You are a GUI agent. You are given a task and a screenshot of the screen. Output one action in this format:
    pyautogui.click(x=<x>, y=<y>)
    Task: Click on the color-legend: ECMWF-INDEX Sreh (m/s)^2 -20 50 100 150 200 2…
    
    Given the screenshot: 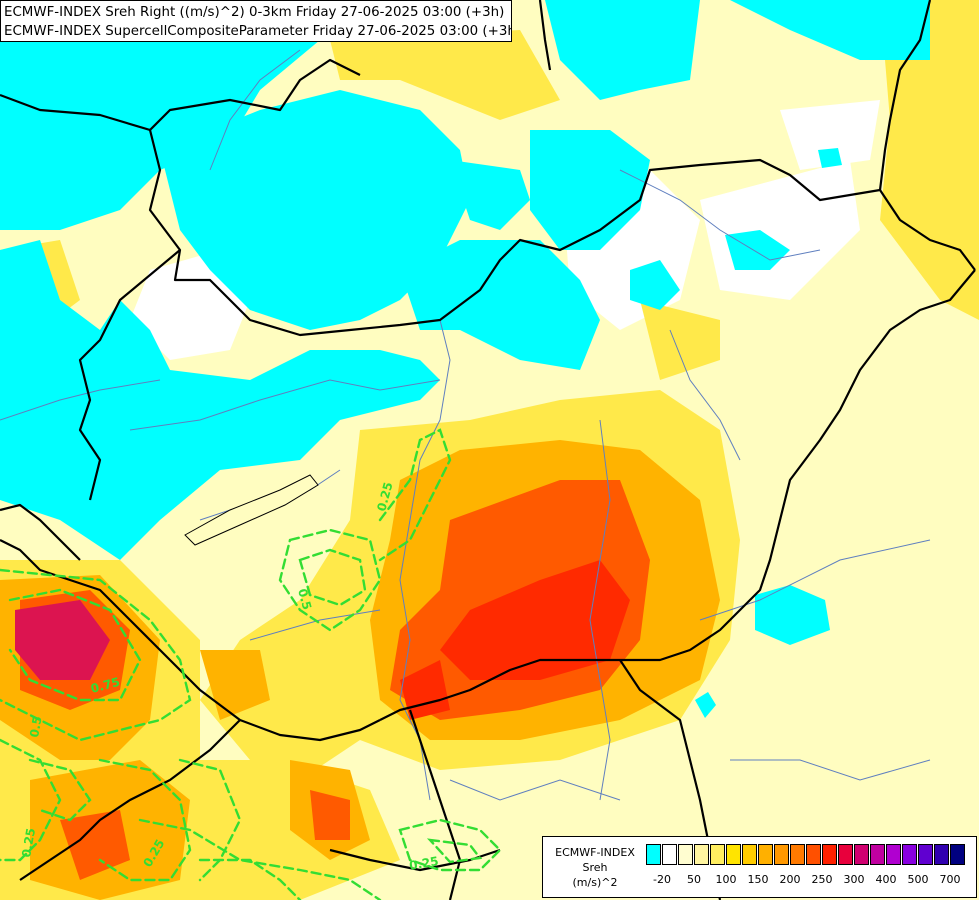 What is the action you would take?
    pyautogui.click(x=759, y=867)
    